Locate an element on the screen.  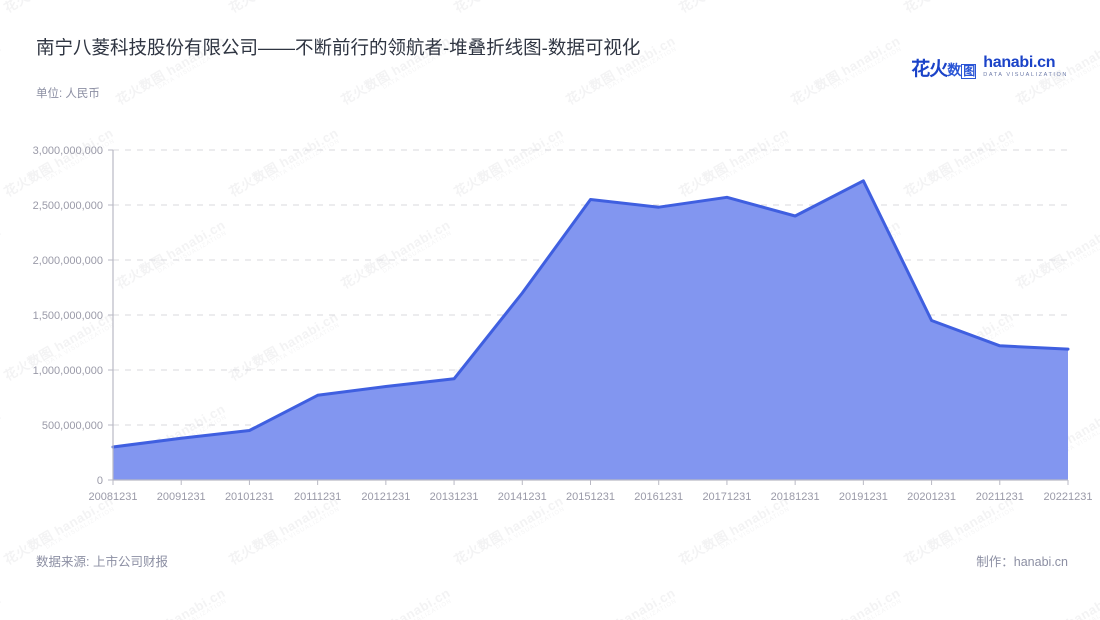
footer-credit: 制作：hanabi.cn is located at coordinates (1022, 562).